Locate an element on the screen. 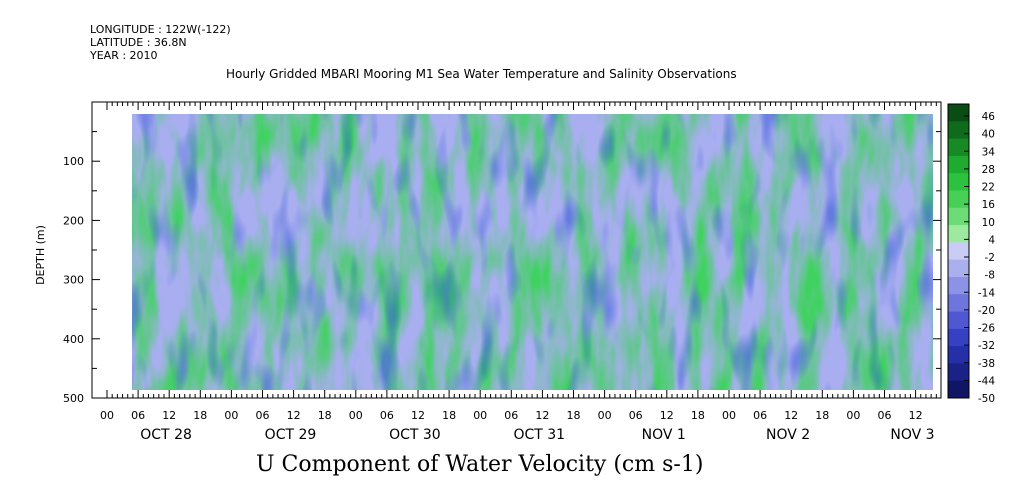 This screenshot has width=1009, height=504. colorbar-label: -14 is located at coordinates (986, 293).